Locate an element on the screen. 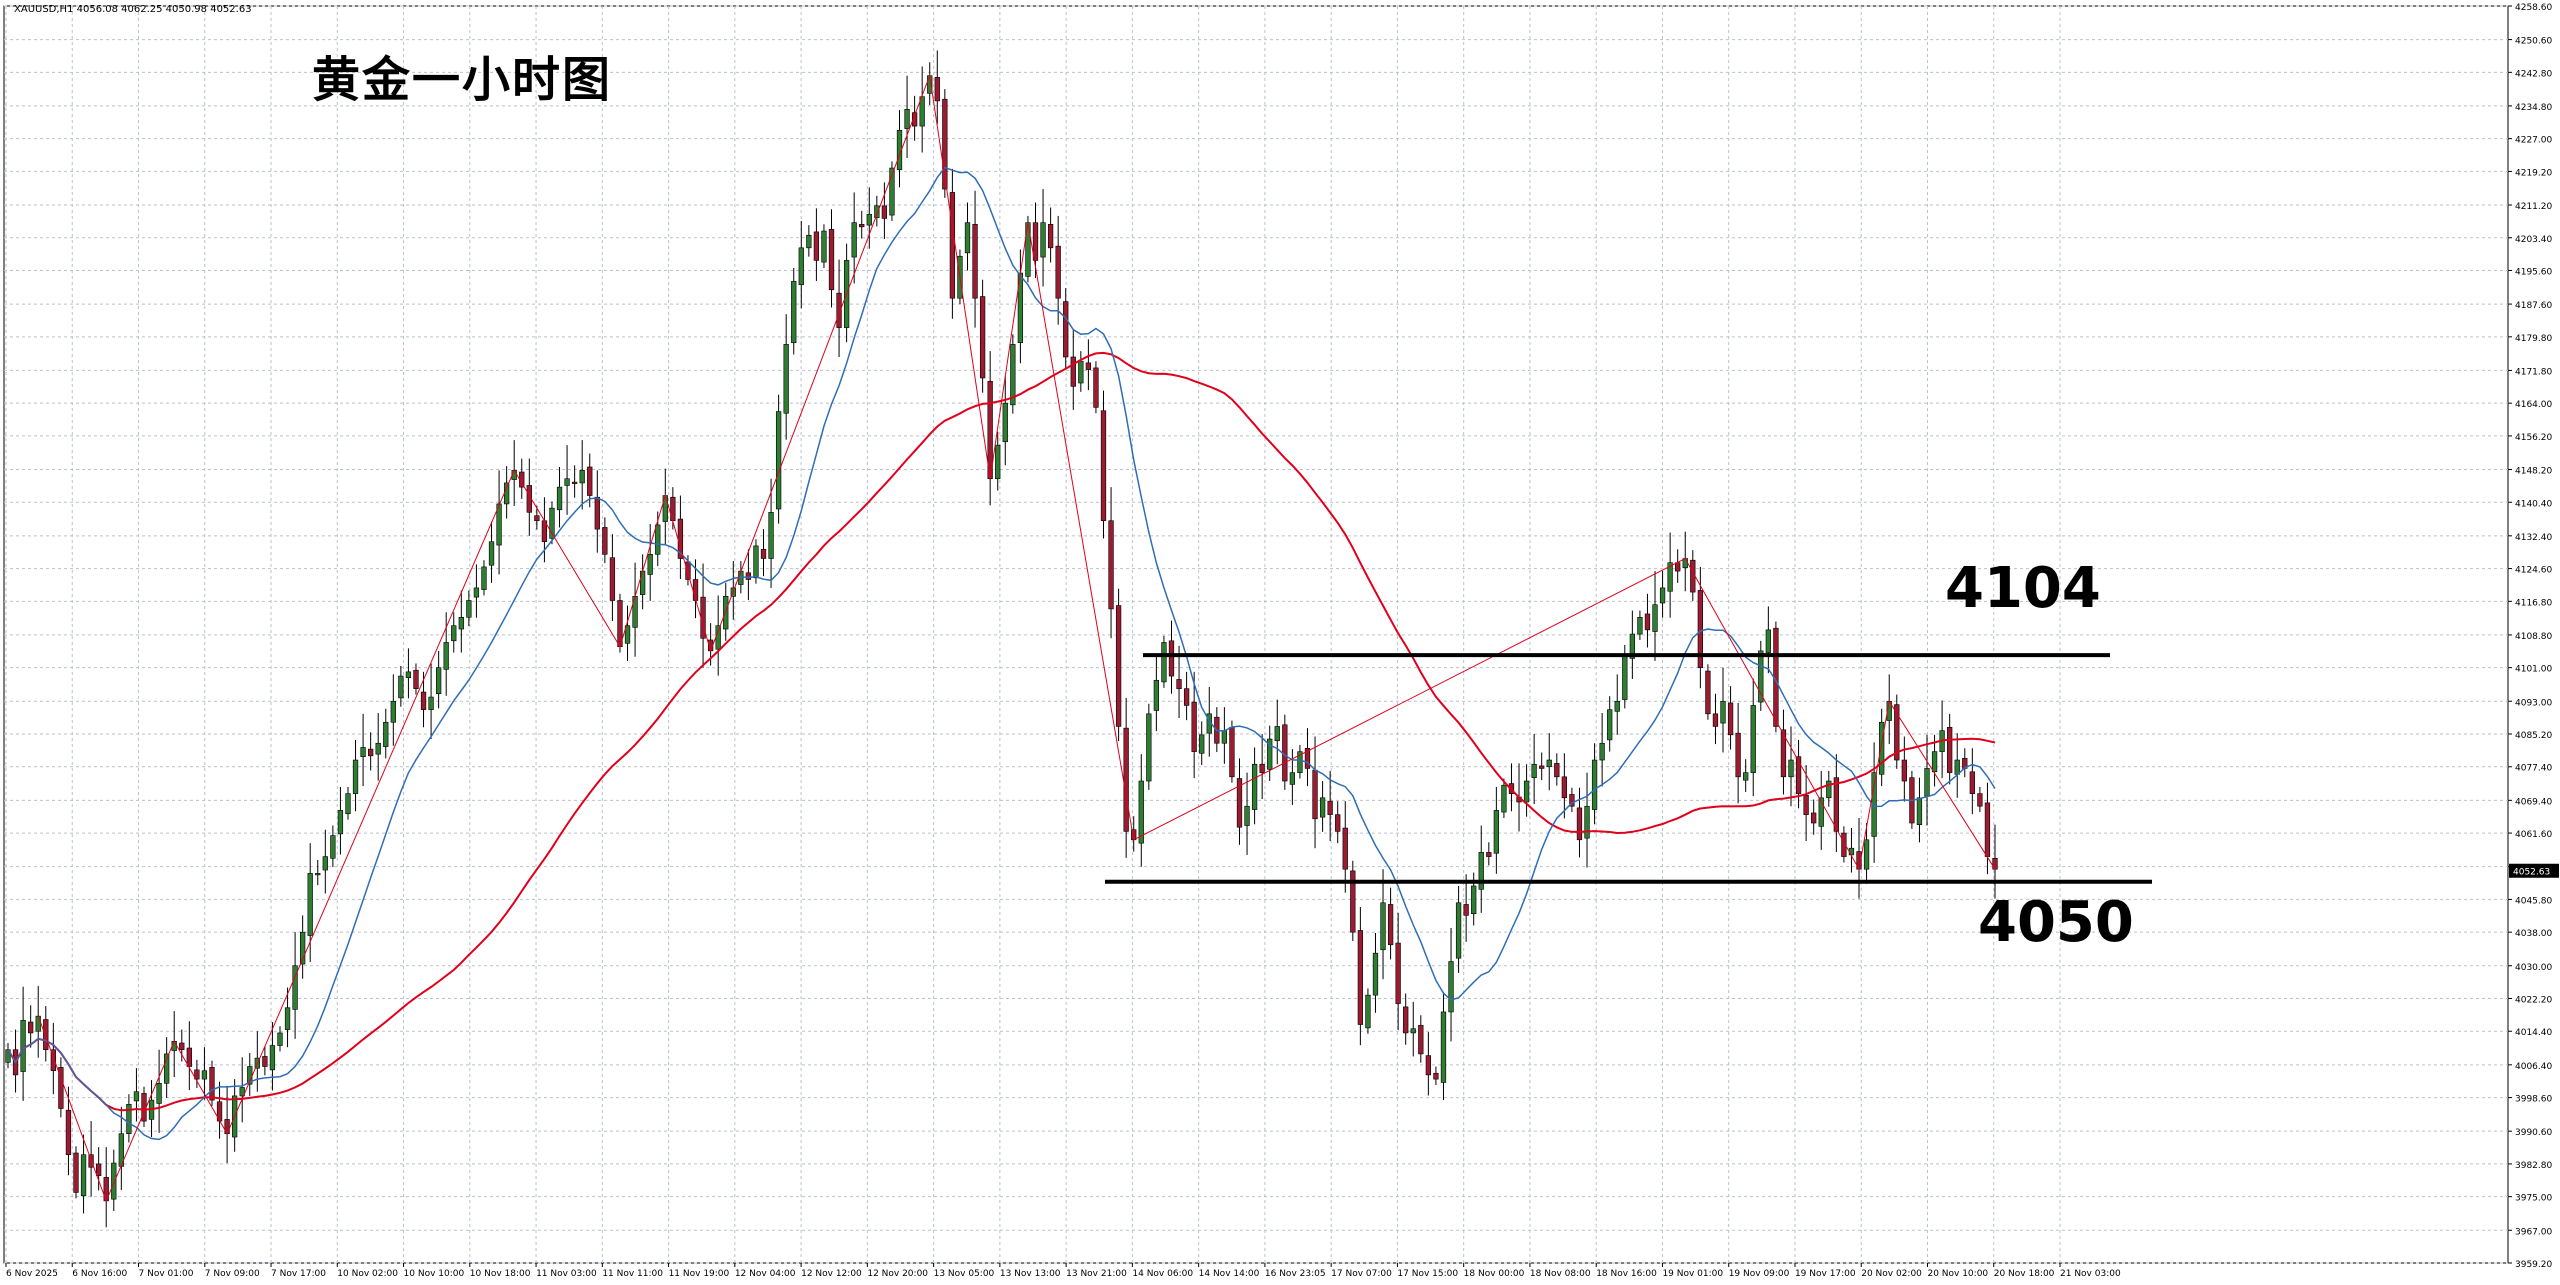  resistance-label: 4104 is located at coordinates (2023, 588).